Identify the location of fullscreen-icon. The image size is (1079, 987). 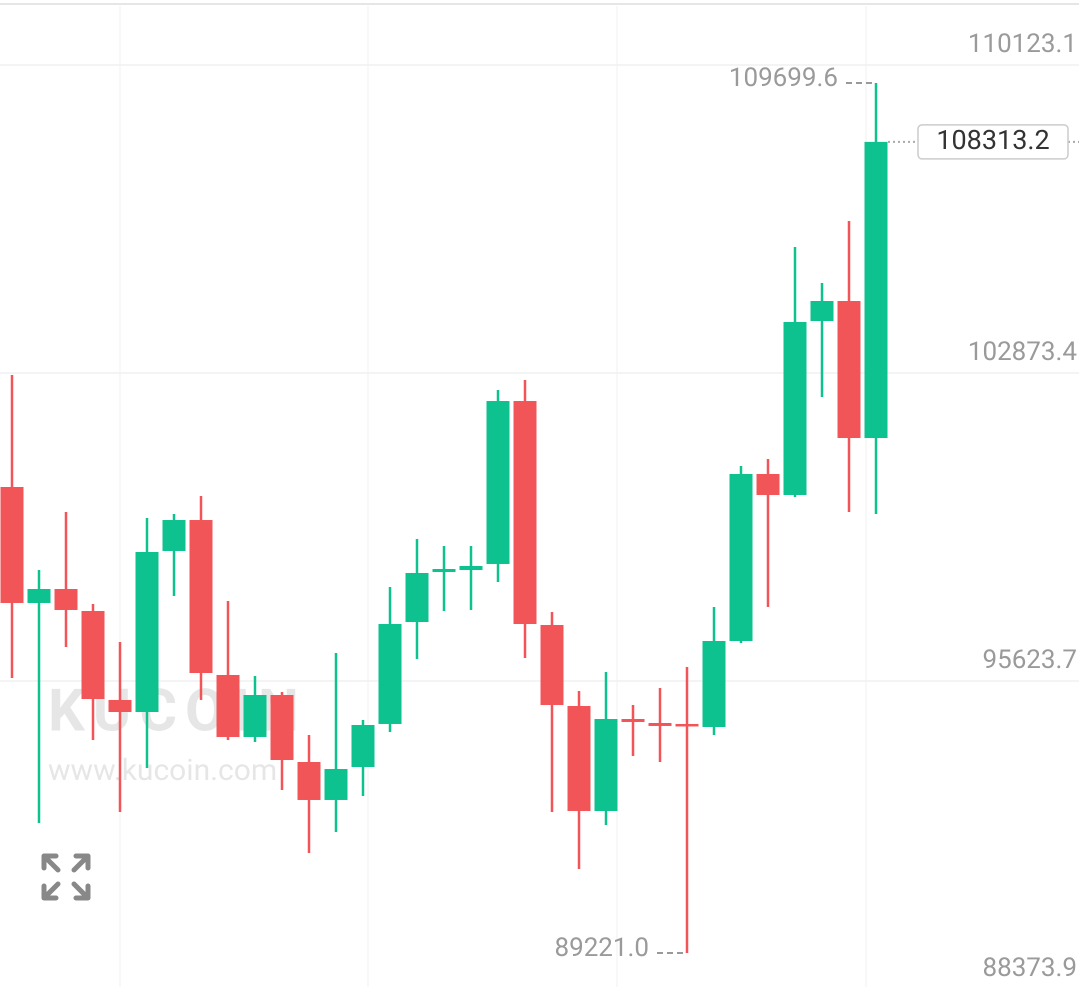
(66, 877).